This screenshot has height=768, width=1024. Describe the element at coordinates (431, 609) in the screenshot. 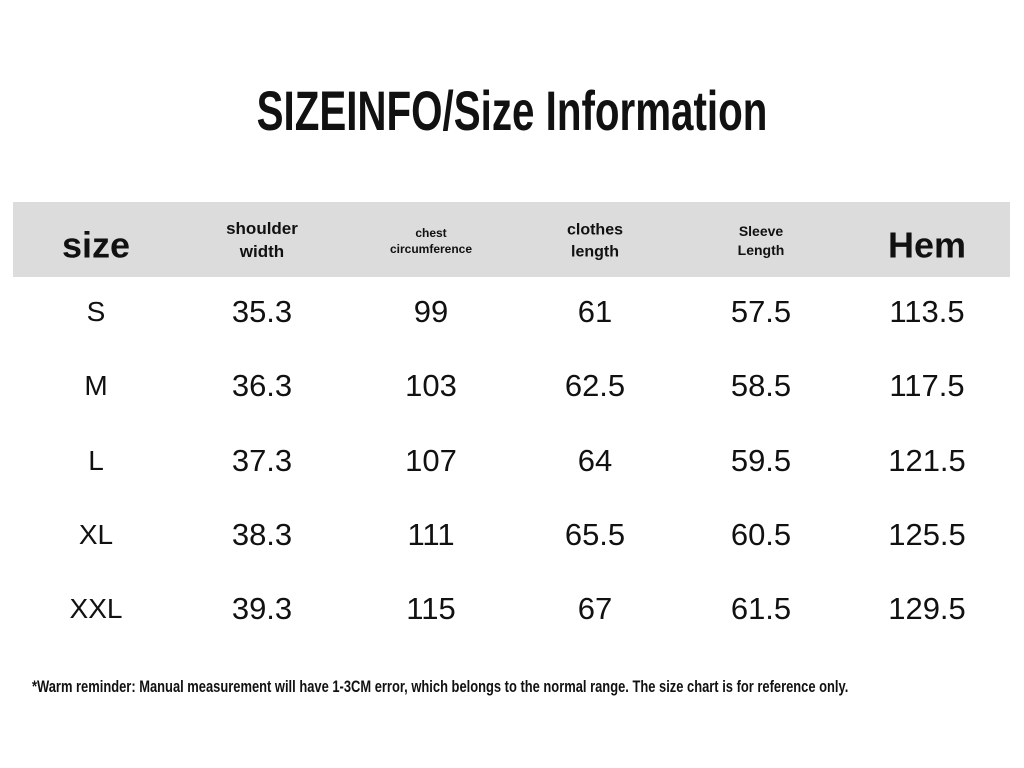

I see `measurement: 115` at that location.